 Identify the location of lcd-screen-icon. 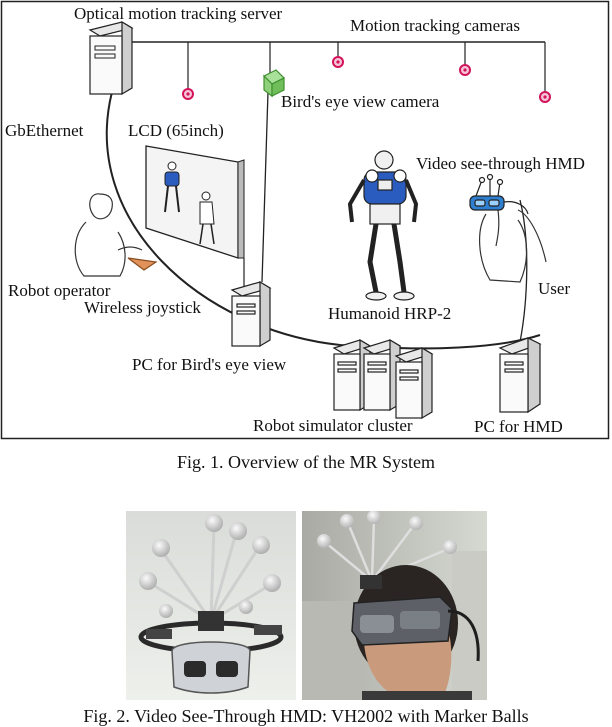
(195, 202).